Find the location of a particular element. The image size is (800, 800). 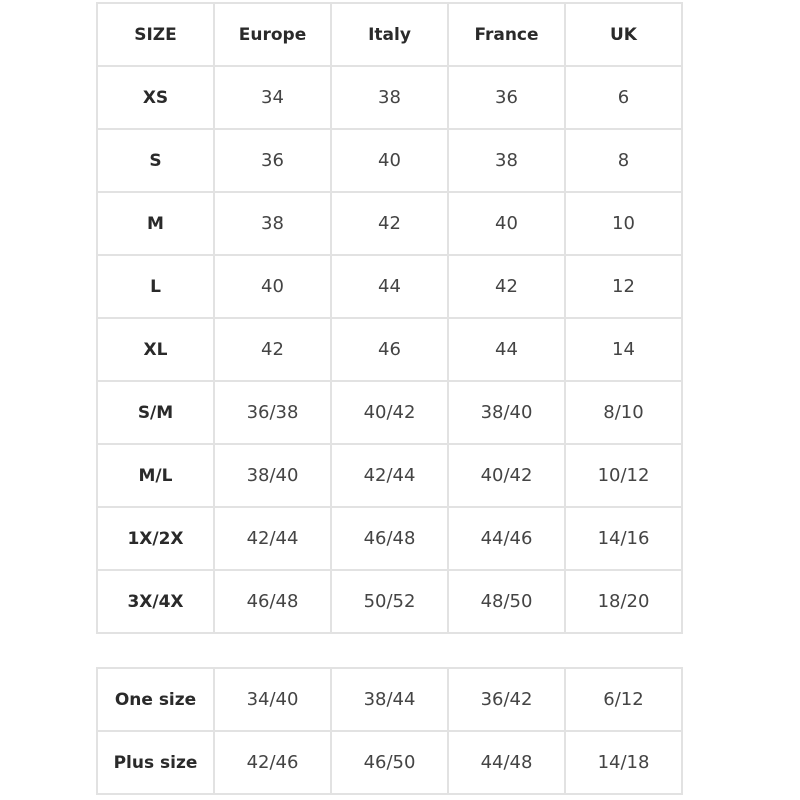

table-row: M 38 42 40 10 is located at coordinates (389, 223).